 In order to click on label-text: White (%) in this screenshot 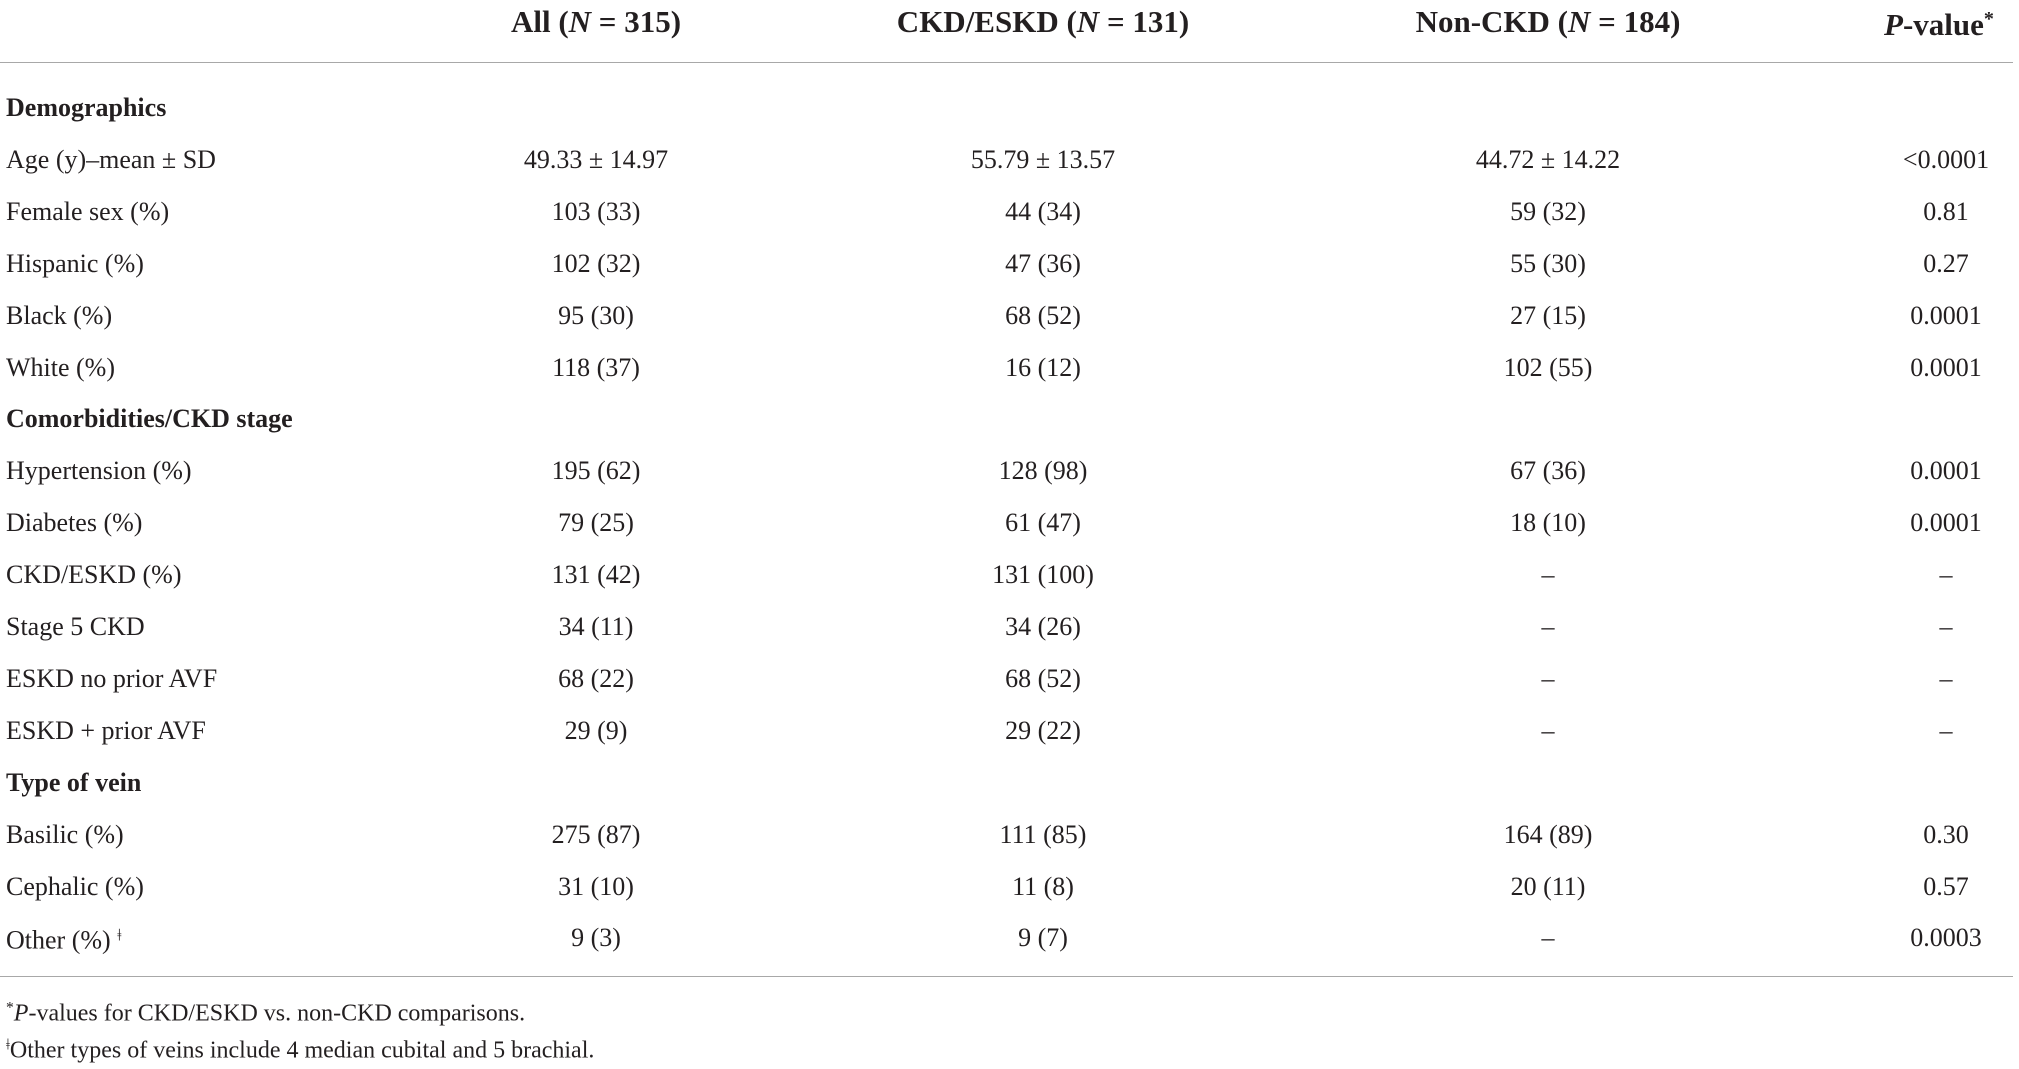, I will do `click(61, 367)`.